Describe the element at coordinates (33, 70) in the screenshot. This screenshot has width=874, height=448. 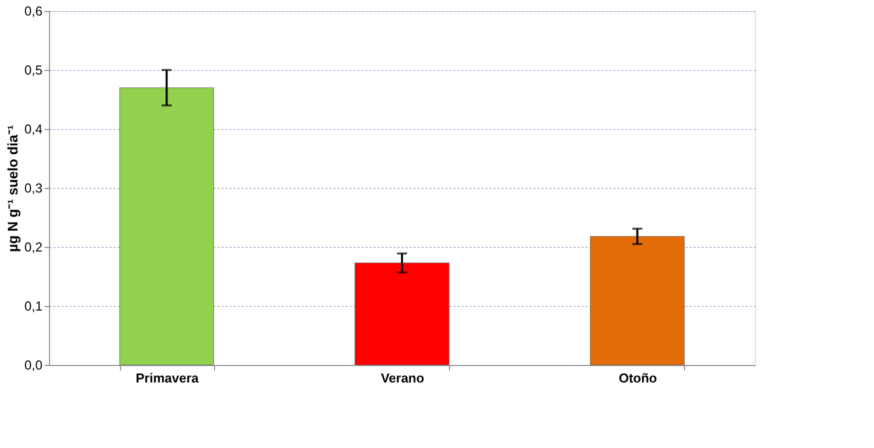
I see `y-tick-label: 0,5` at that location.